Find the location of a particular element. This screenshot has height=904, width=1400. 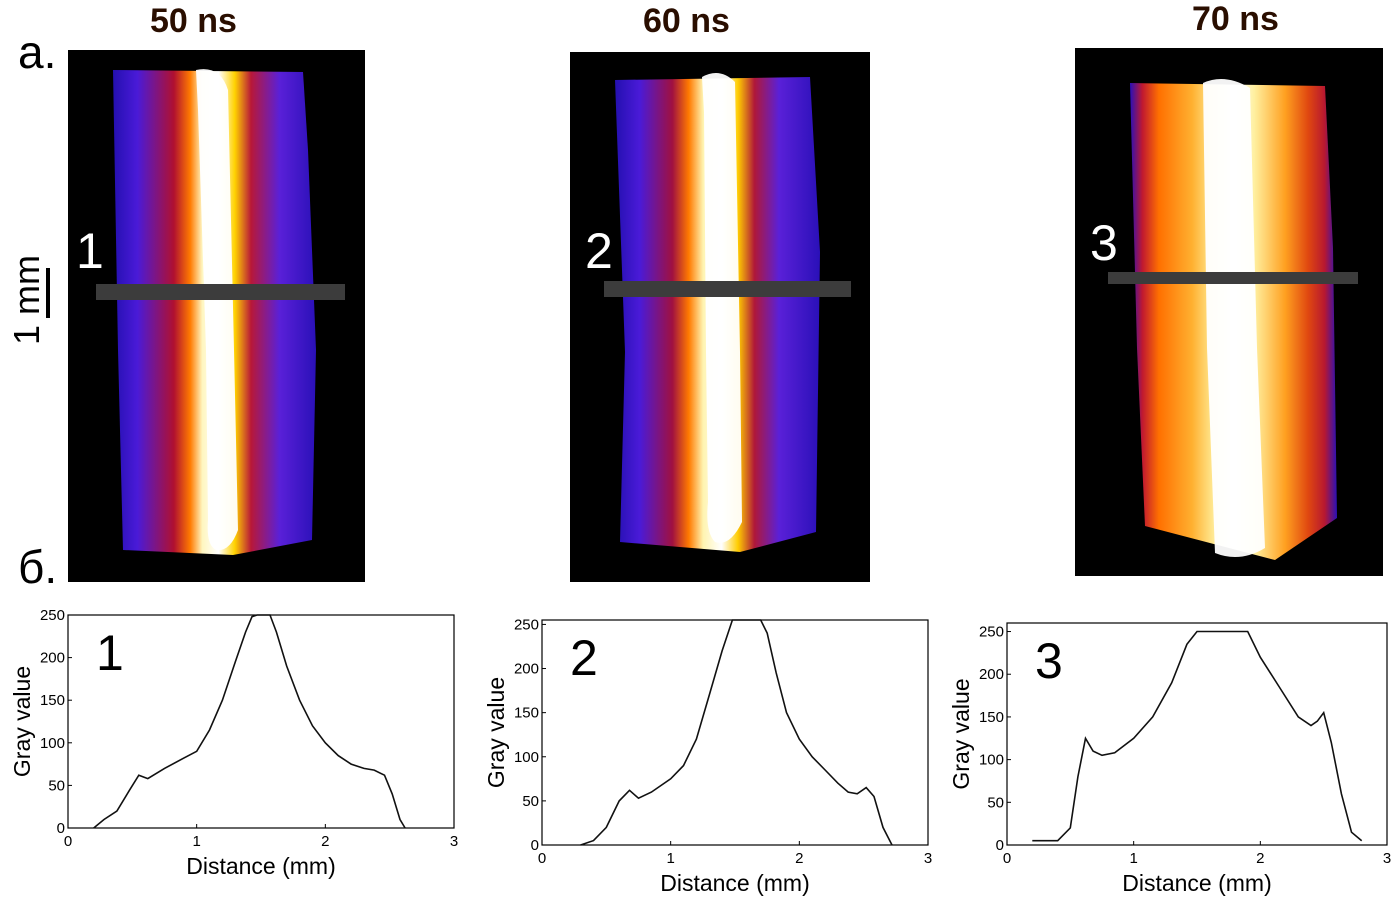

plasma-image-2-graphic is located at coordinates (717, 312).